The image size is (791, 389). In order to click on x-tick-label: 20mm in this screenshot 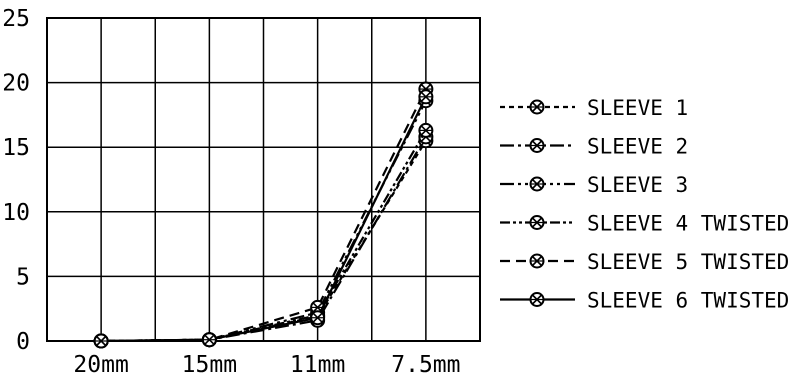, I will do `click(100, 365)`.